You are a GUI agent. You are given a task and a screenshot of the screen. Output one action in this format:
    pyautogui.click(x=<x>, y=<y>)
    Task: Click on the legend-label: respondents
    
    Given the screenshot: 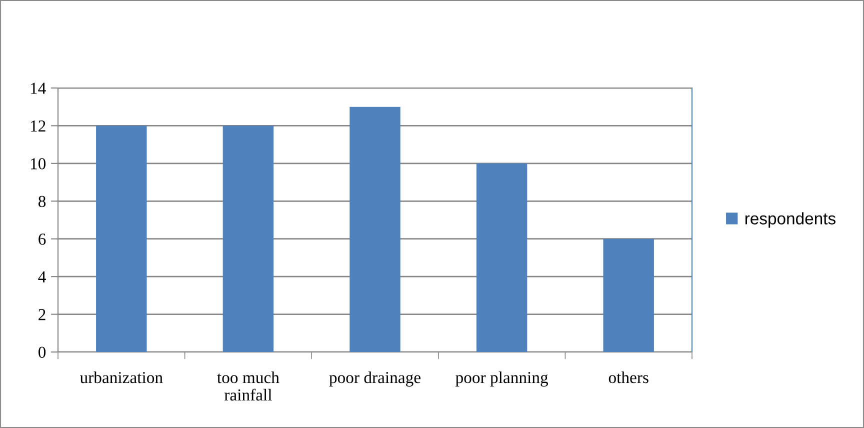 What is the action you would take?
    pyautogui.click(x=790, y=220)
    